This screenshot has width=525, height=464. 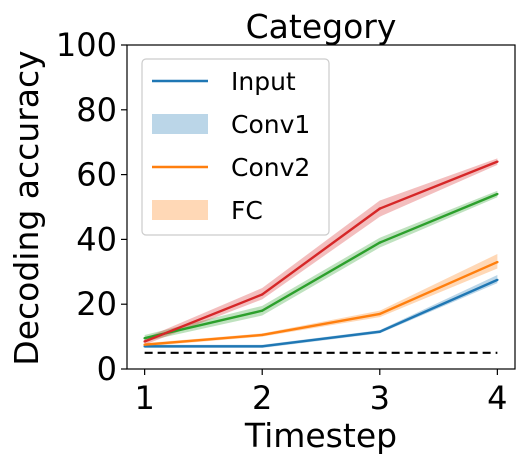 What do you see at coordinates (263, 81) in the screenshot?
I see `legend-label: Input` at bounding box center [263, 81].